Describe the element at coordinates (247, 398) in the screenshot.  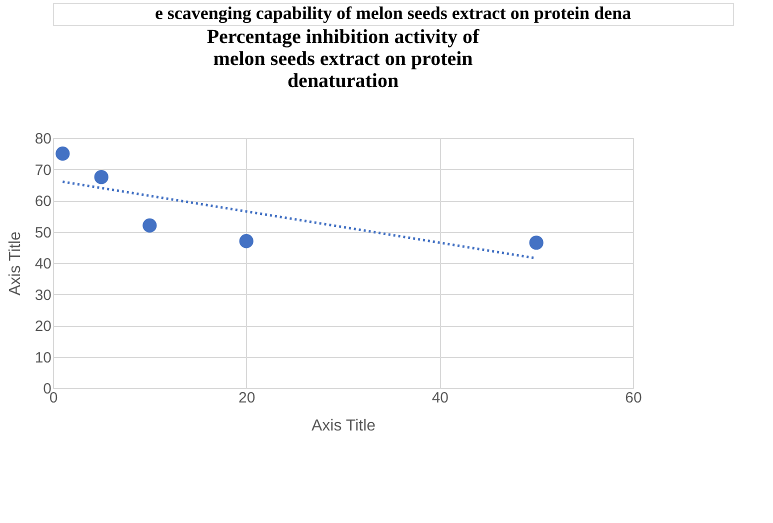
I see `x-tick-label: 20` at that location.